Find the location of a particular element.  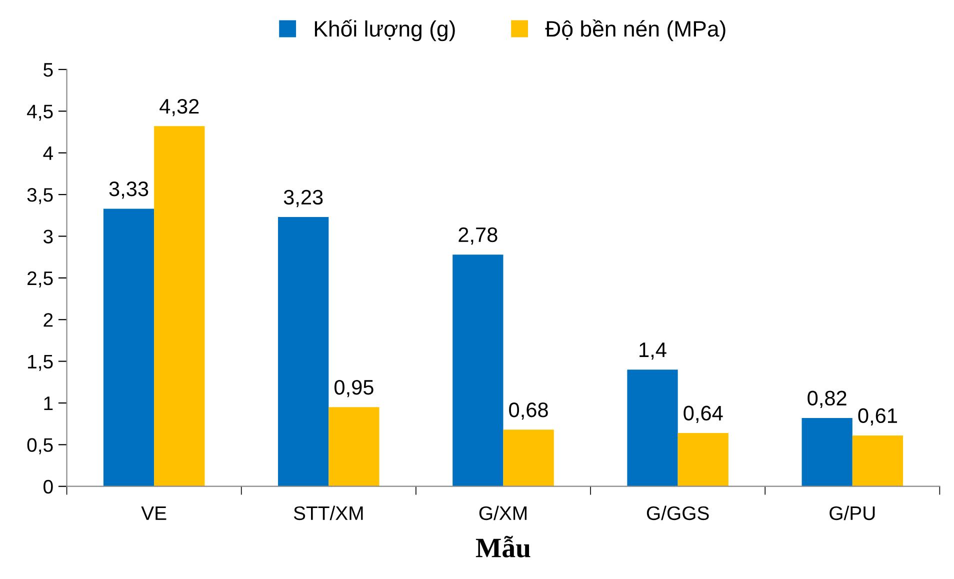

y-tick-label: 2,5 is located at coordinates (40, 279).